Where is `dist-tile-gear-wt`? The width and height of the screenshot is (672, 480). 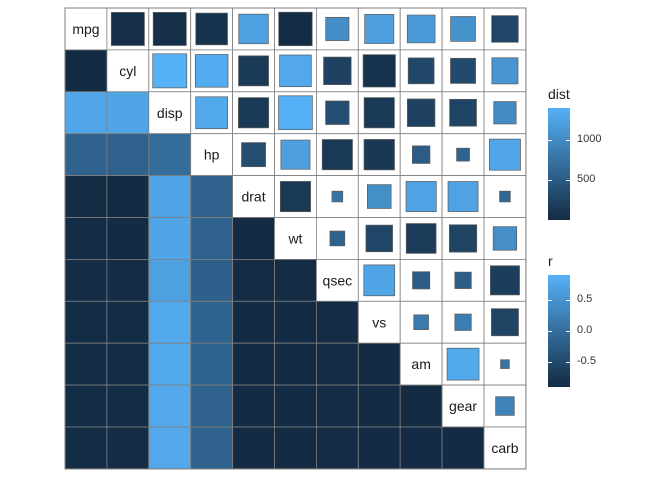
dist-tile-gear-wt is located at coordinates (295, 406).